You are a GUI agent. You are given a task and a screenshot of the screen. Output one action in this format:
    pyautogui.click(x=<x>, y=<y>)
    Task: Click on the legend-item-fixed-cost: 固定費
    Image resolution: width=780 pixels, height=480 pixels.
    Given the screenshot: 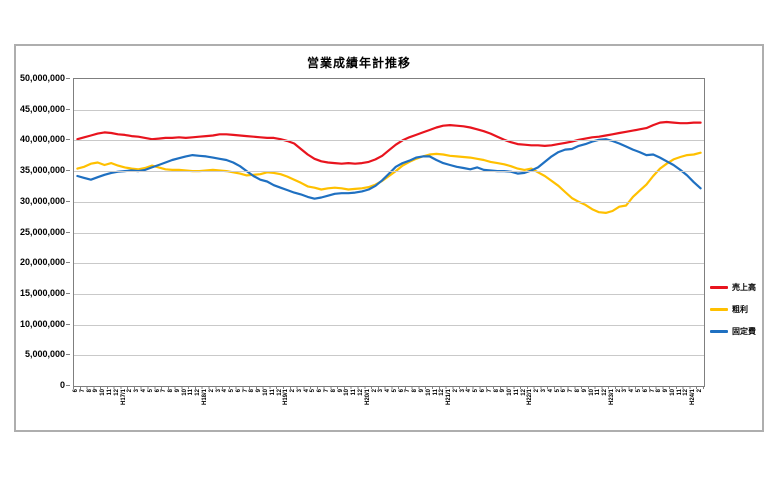 What is the action you would take?
    pyautogui.click(x=733, y=331)
    